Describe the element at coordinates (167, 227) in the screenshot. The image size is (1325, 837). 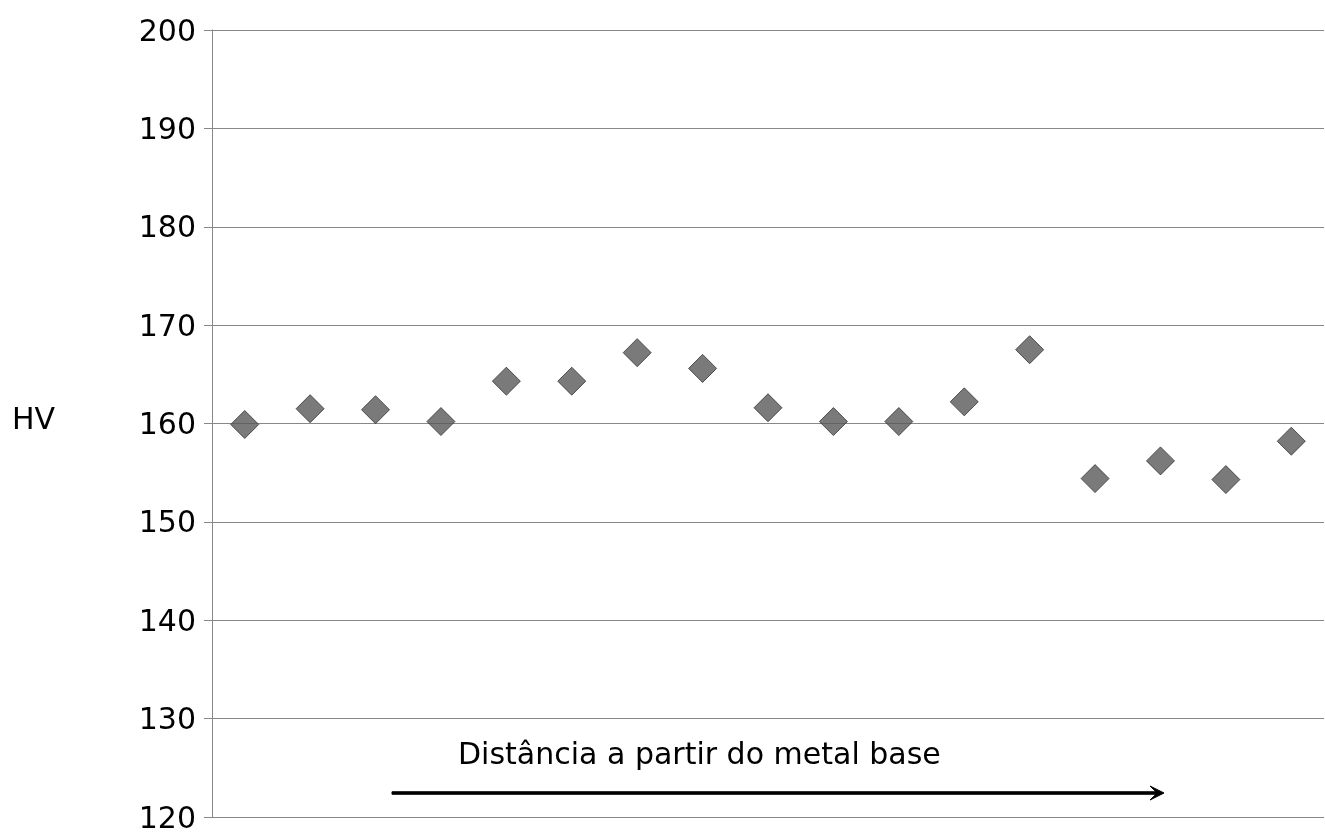
I see `y-tick-label: 180` at that location.